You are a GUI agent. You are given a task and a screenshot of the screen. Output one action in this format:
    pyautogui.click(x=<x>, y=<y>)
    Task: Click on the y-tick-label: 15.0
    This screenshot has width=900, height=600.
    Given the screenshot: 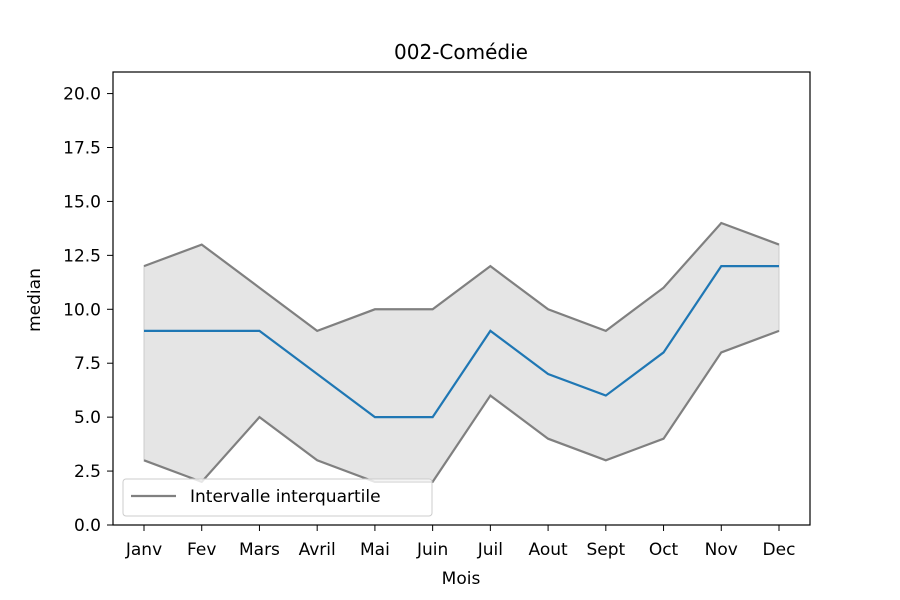 What is the action you would take?
    pyautogui.click(x=82, y=202)
    